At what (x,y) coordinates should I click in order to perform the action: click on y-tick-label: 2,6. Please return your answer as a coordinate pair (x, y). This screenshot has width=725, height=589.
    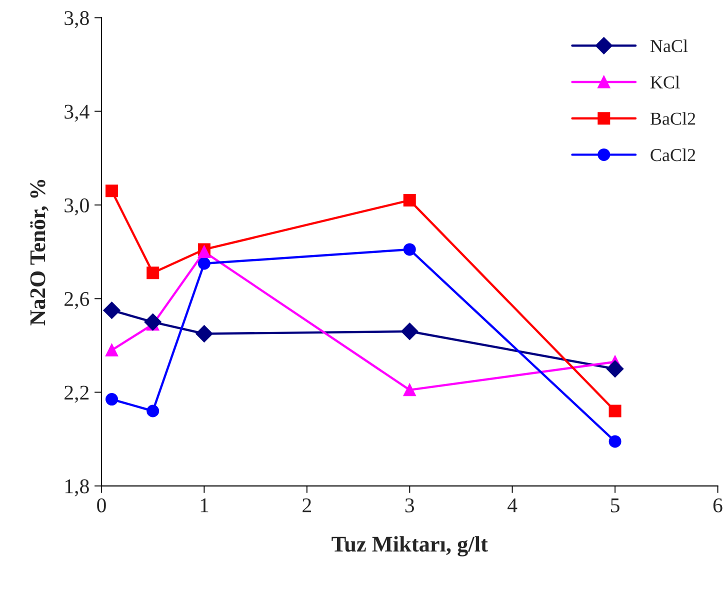
    Looking at the image, I should click on (77, 301).